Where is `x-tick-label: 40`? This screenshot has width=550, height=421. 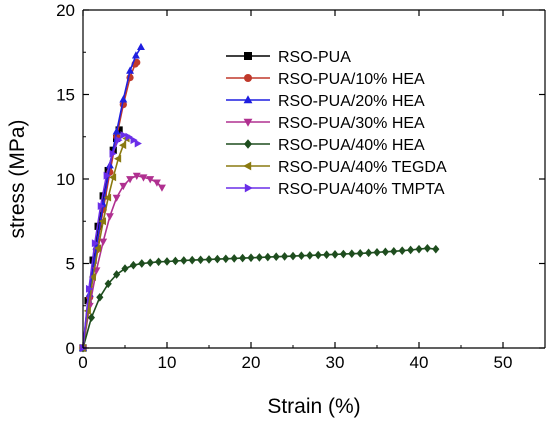
x-tick-label: 40 is located at coordinates (419, 362).